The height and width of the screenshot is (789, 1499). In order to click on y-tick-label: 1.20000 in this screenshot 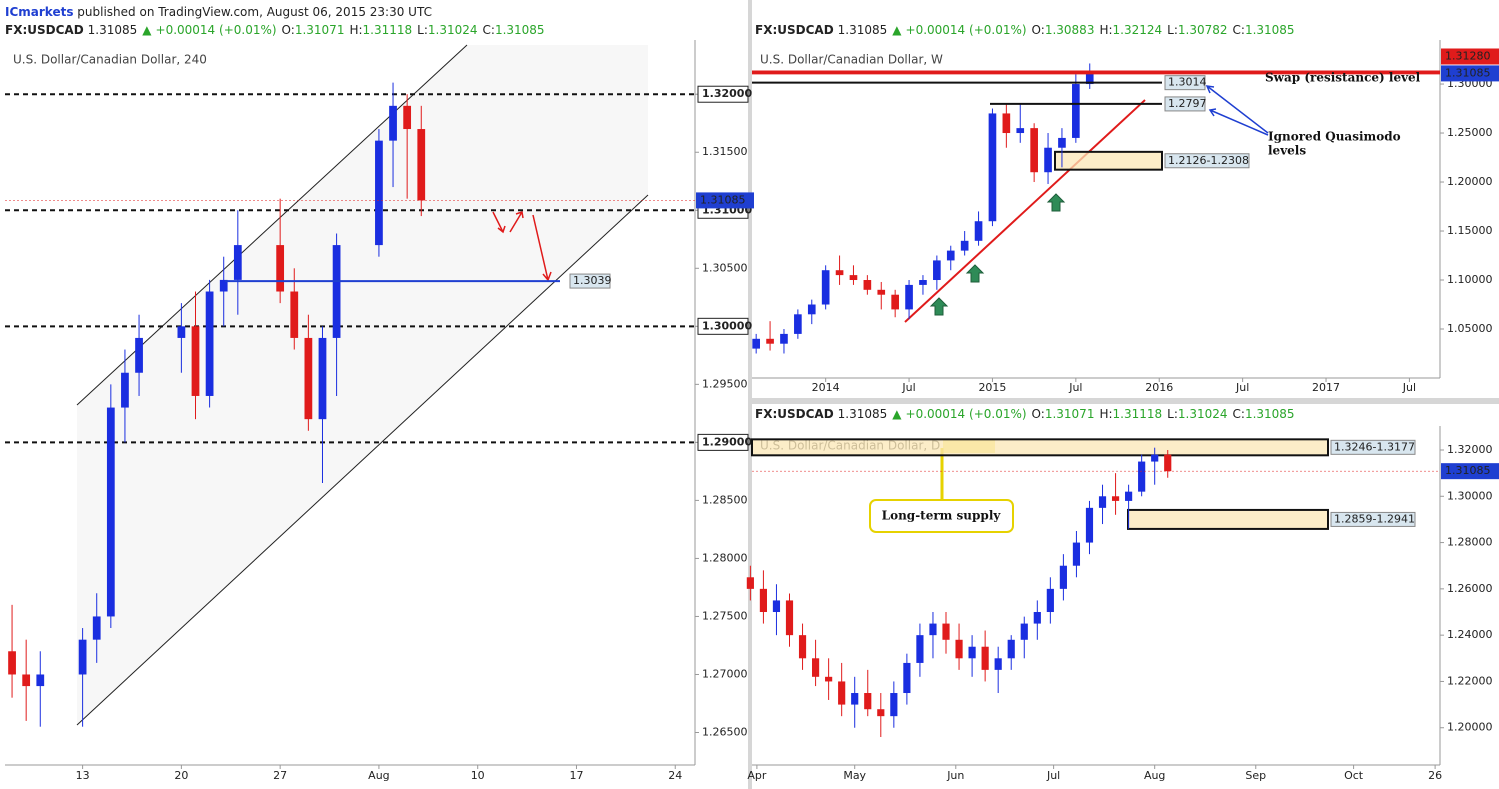, I will do `click(1470, 727)`.